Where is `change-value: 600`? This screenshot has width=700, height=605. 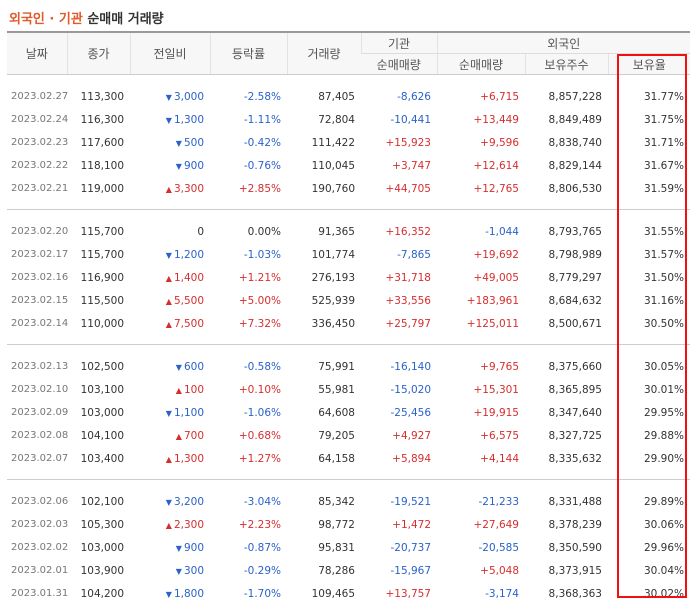 change-value: 600 is located at coordinates (194, 367).